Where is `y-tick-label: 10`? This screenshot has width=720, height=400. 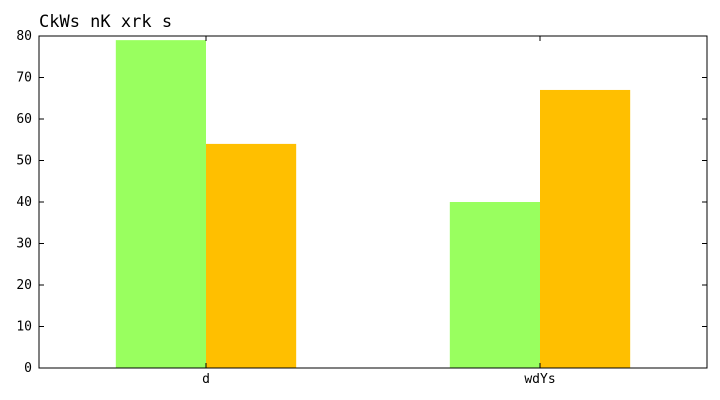 y-tick-label: 10 is located at coordinates (24, 327).